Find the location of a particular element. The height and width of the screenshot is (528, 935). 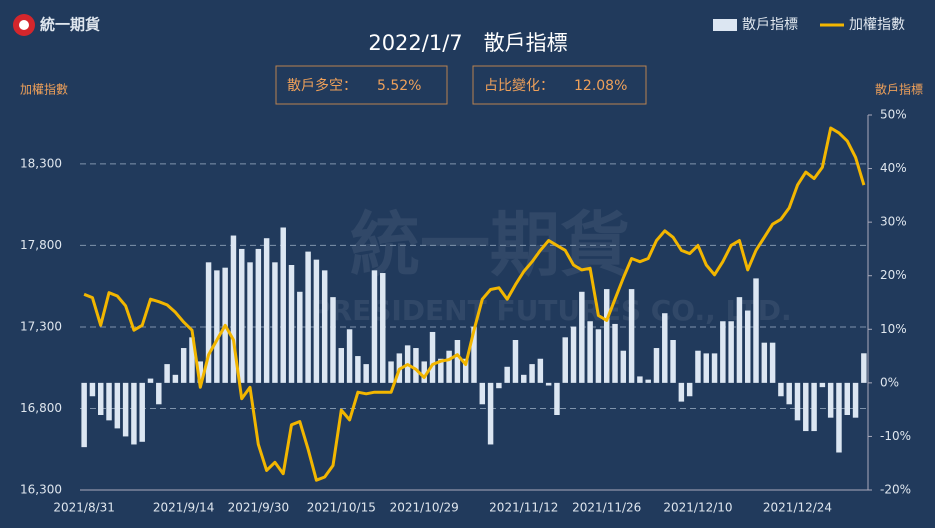

annotation-label: 占比變化： is located at coordinates (519, 86).